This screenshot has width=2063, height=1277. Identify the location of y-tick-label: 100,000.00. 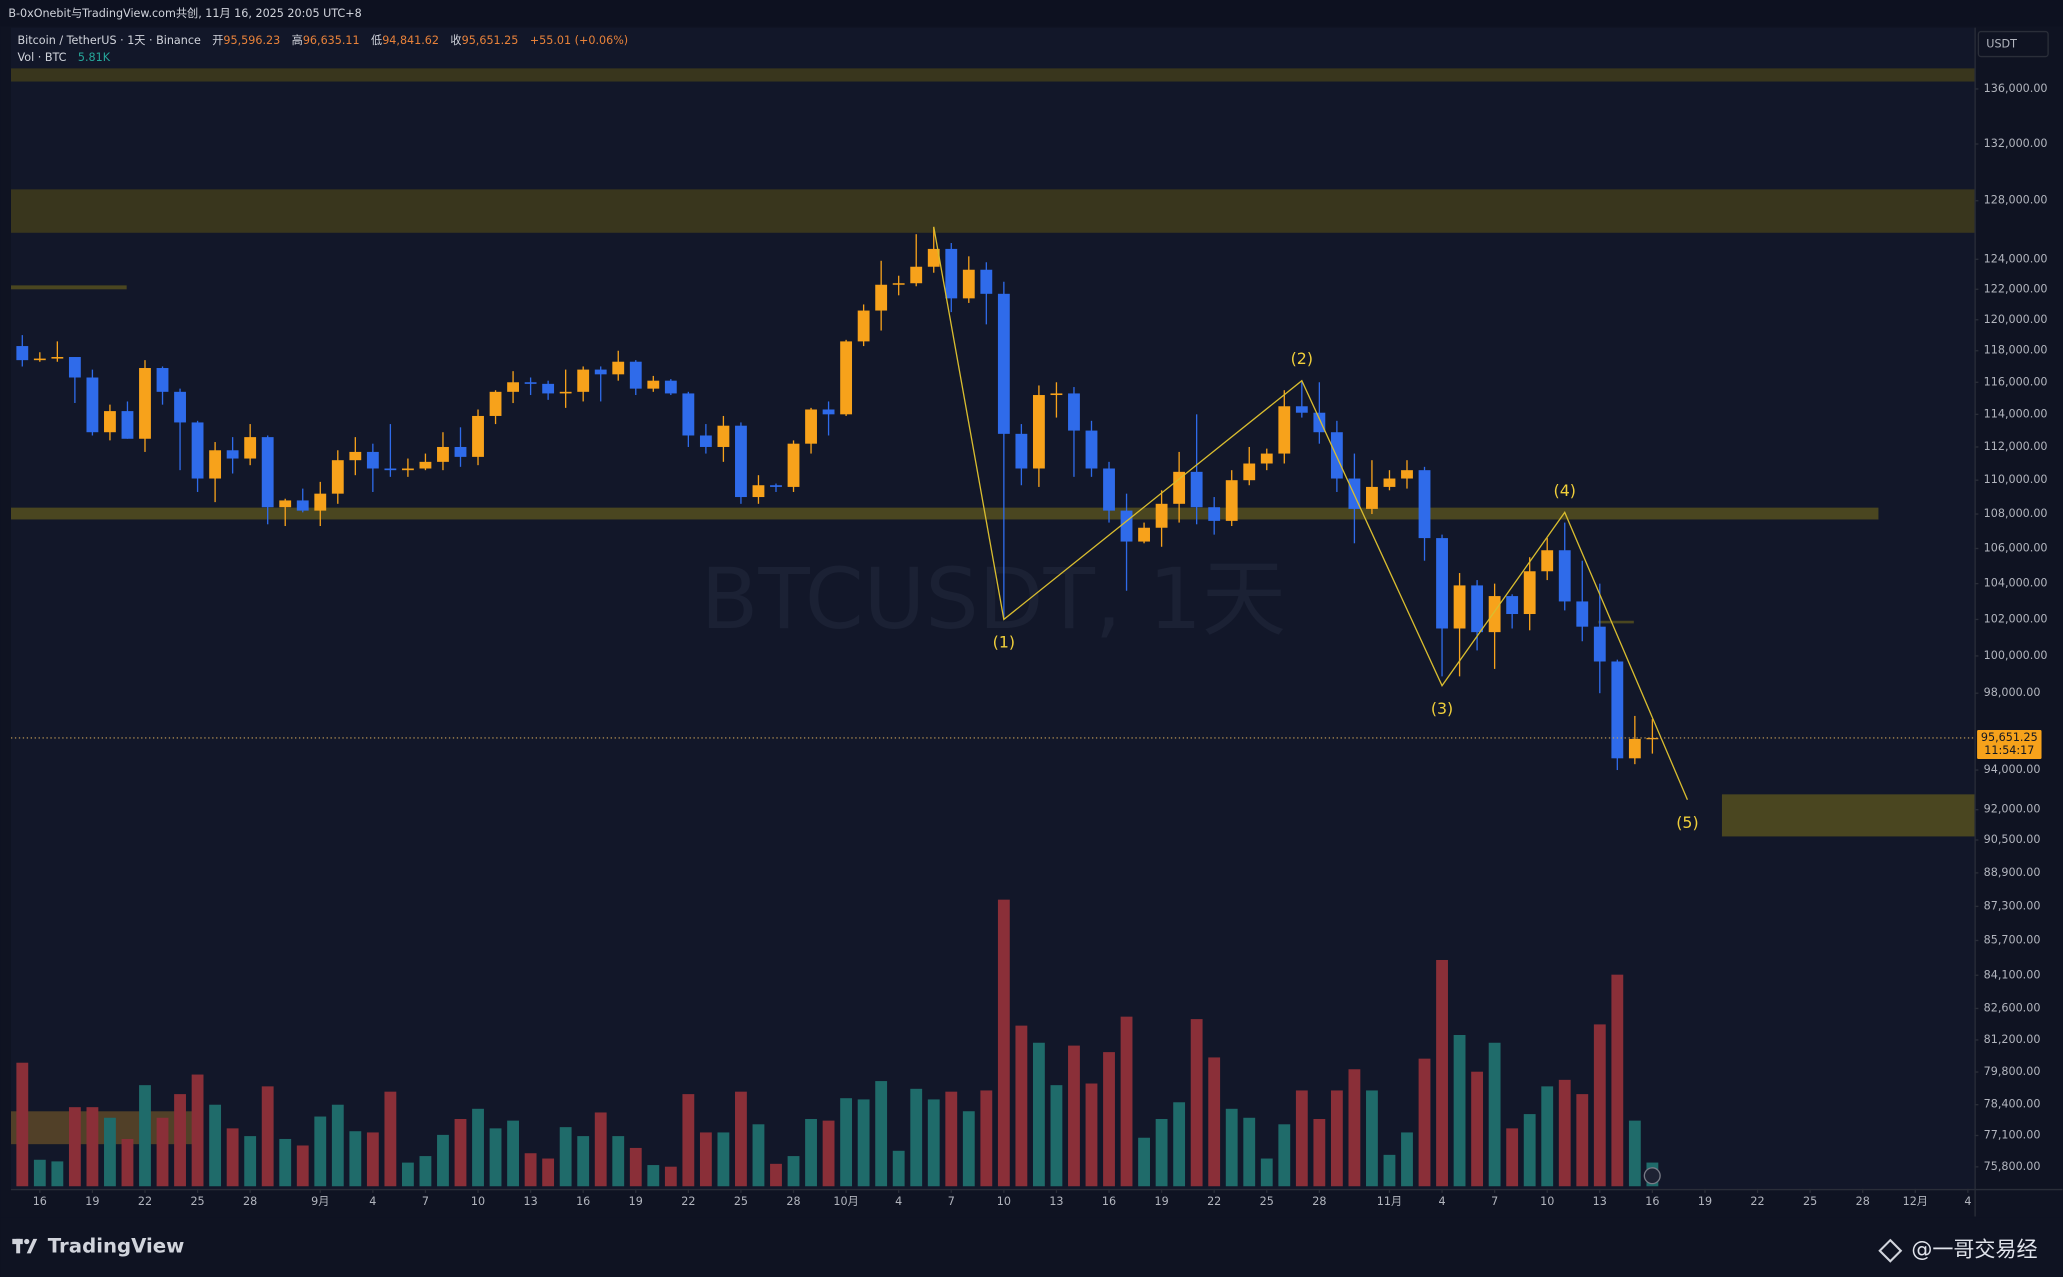
(2016, 655).